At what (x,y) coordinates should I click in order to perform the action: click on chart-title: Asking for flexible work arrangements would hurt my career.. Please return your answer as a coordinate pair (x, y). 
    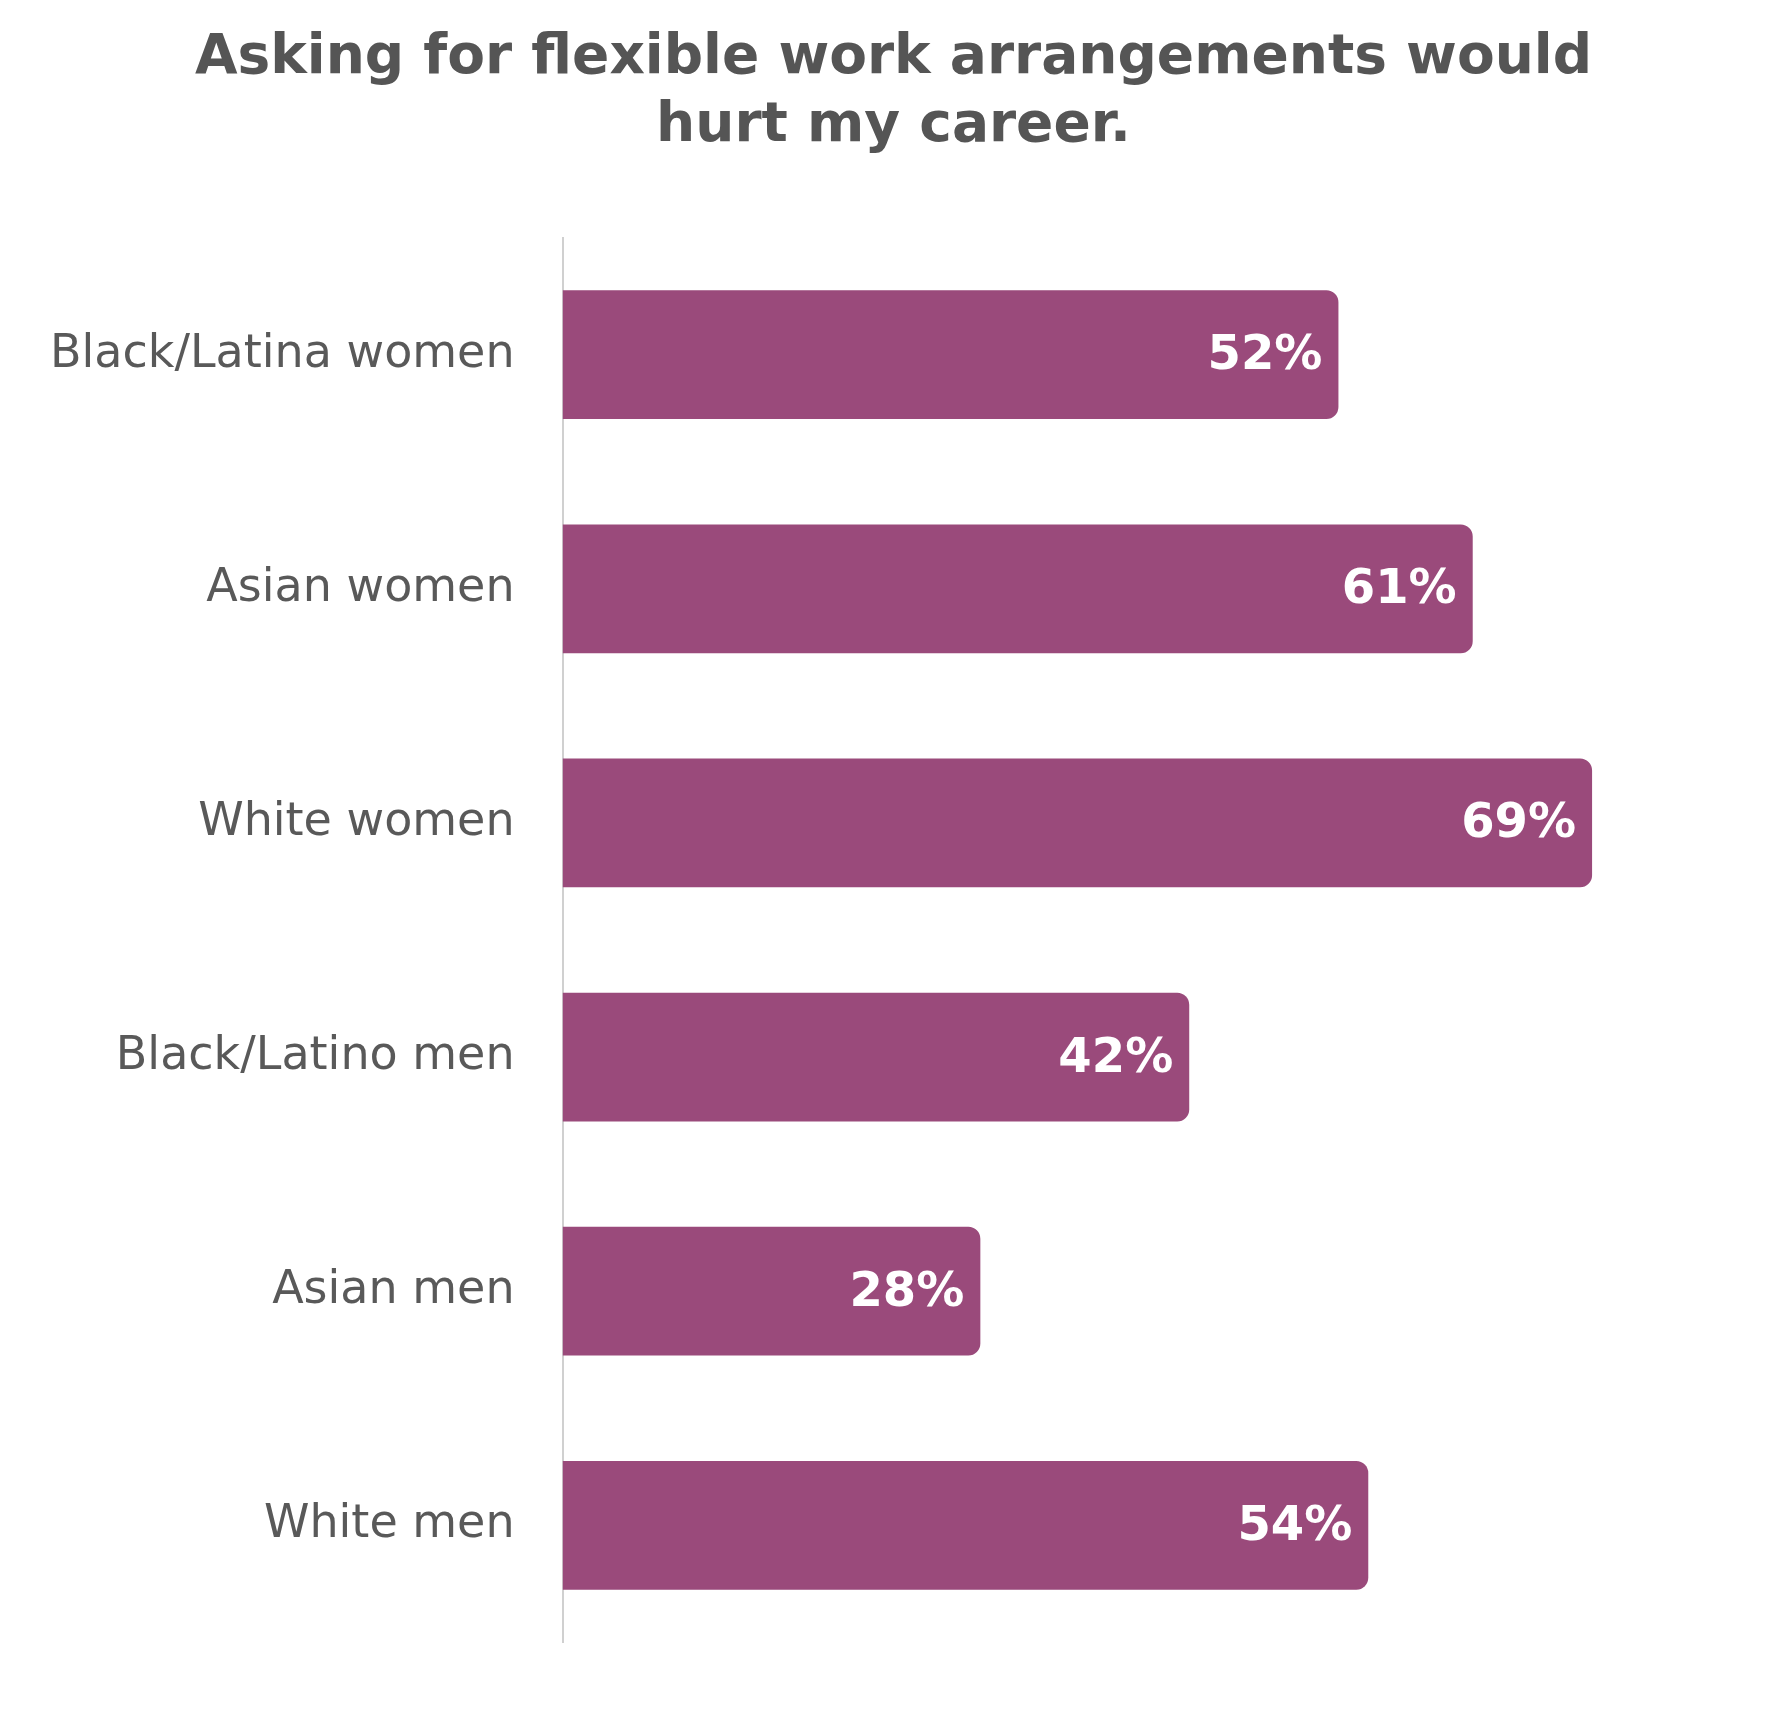
    Looking at the image, I should click on (893, 88).